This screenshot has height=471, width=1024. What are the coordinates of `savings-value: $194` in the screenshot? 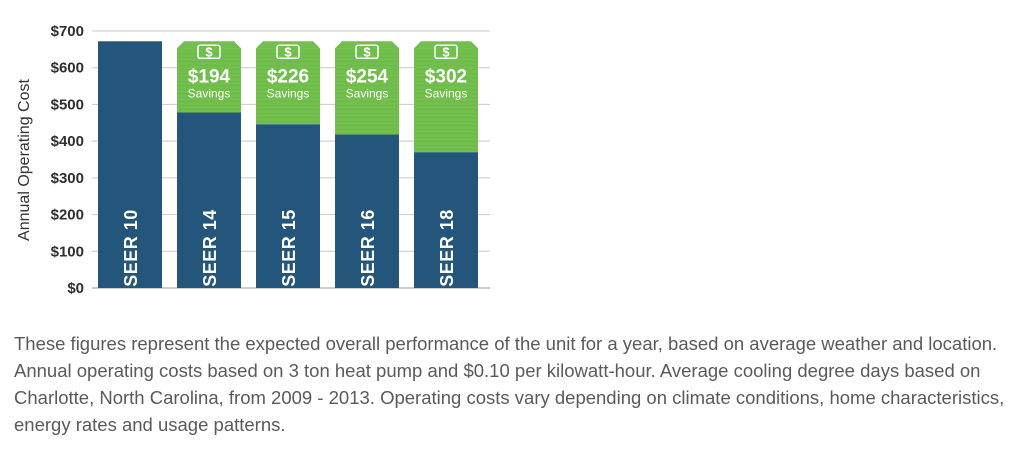 It's located at (209, 76).